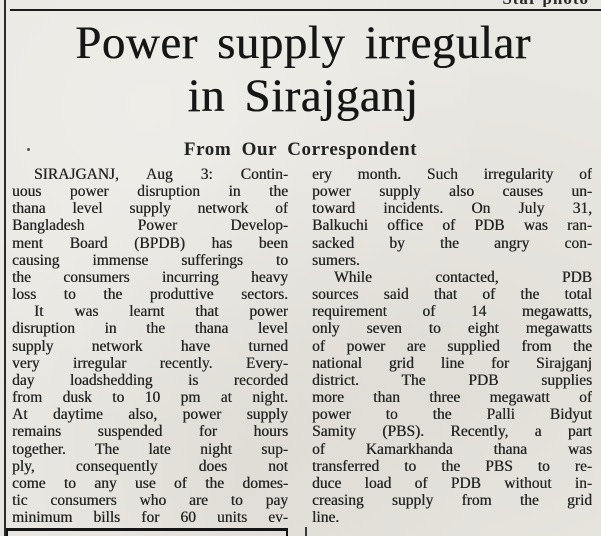 Image resolution: width=601 pixels, height=536 pixels. What do you see at coordinates (150, 243) in the screenshot?
I see `article-line: ment Board (BPDB) has been` at bounding box center [150, 243].